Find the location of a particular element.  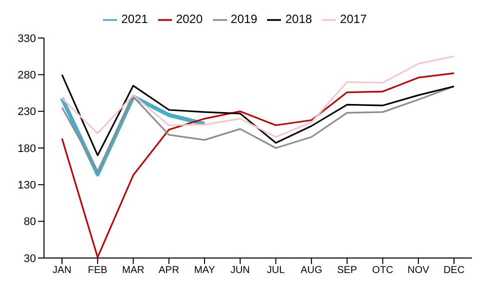

x-tick-label: MAR is located at coordinates (133, 270).